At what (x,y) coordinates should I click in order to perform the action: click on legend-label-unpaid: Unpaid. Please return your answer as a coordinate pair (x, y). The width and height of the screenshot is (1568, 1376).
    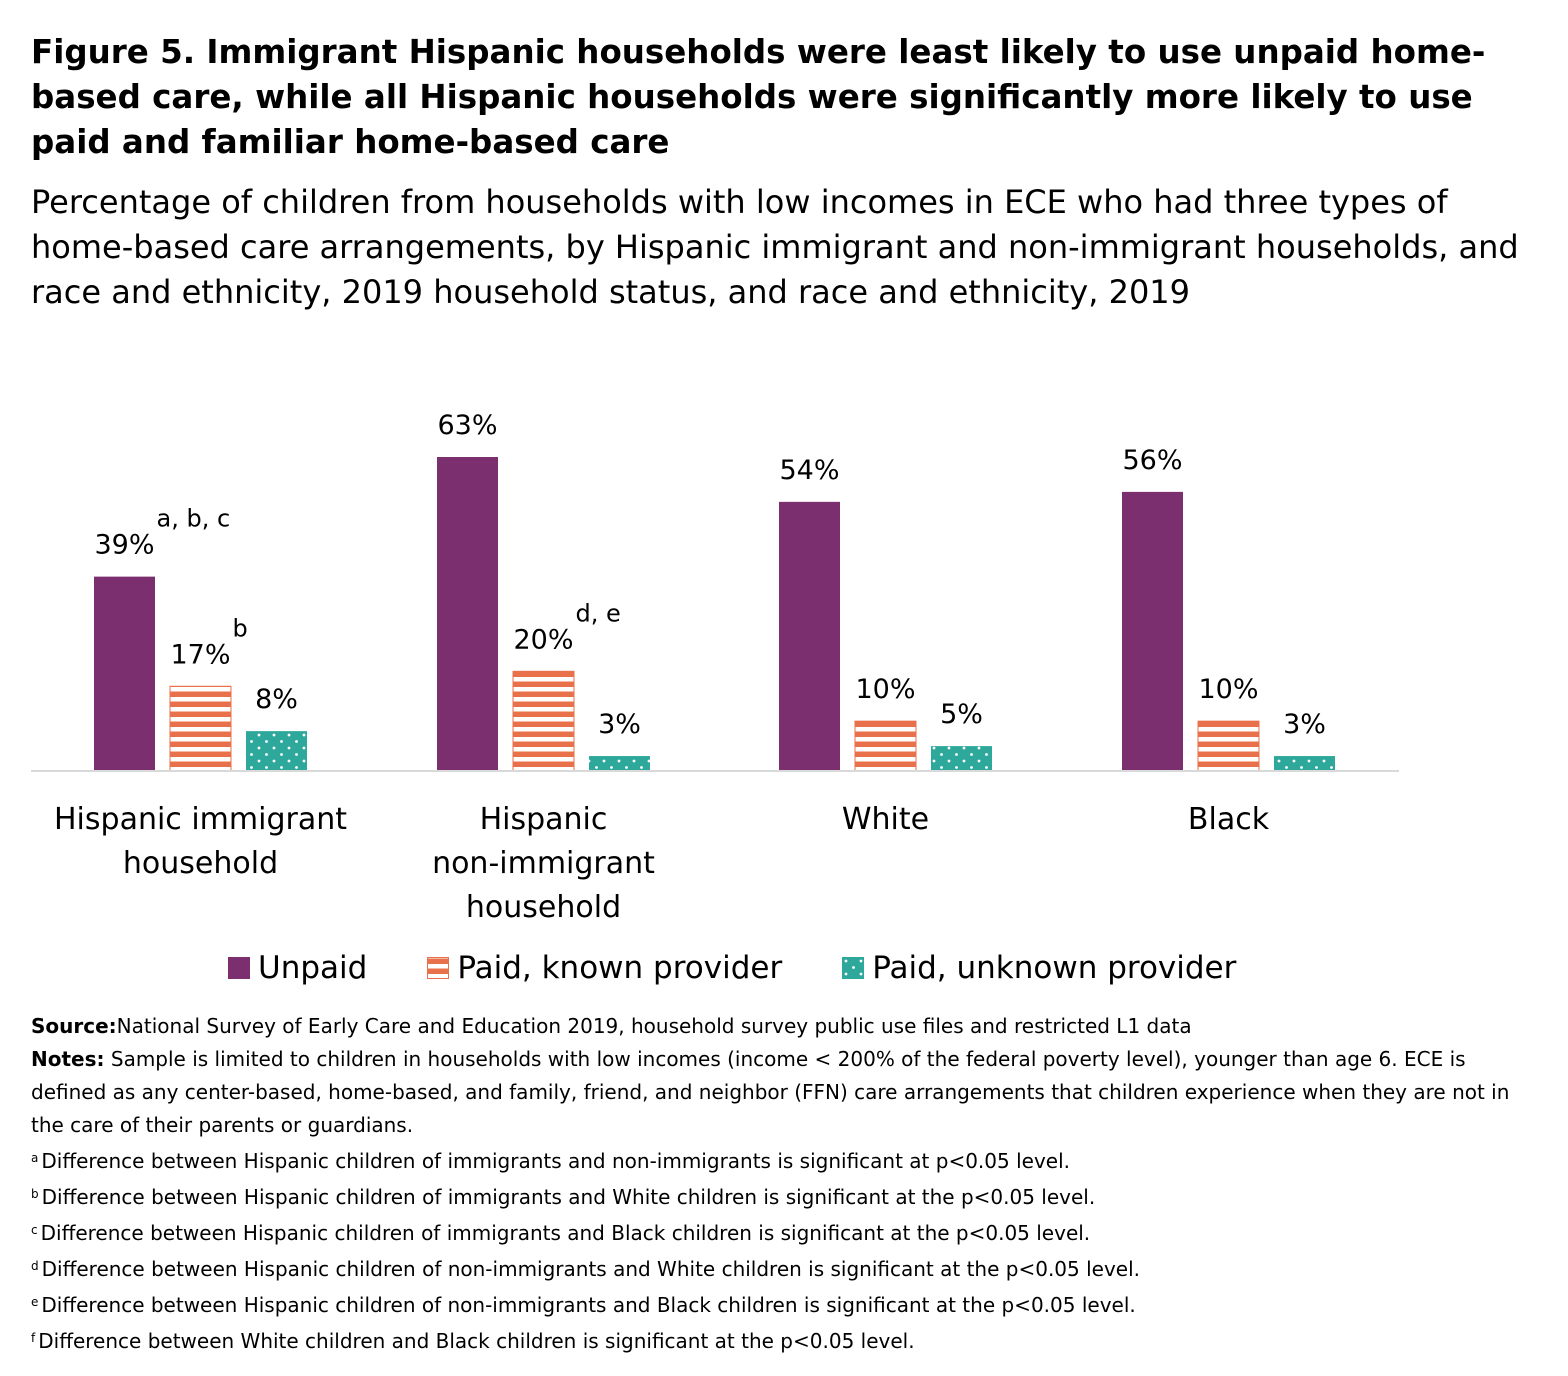
    Looking at the image, I should click on (313, 968).